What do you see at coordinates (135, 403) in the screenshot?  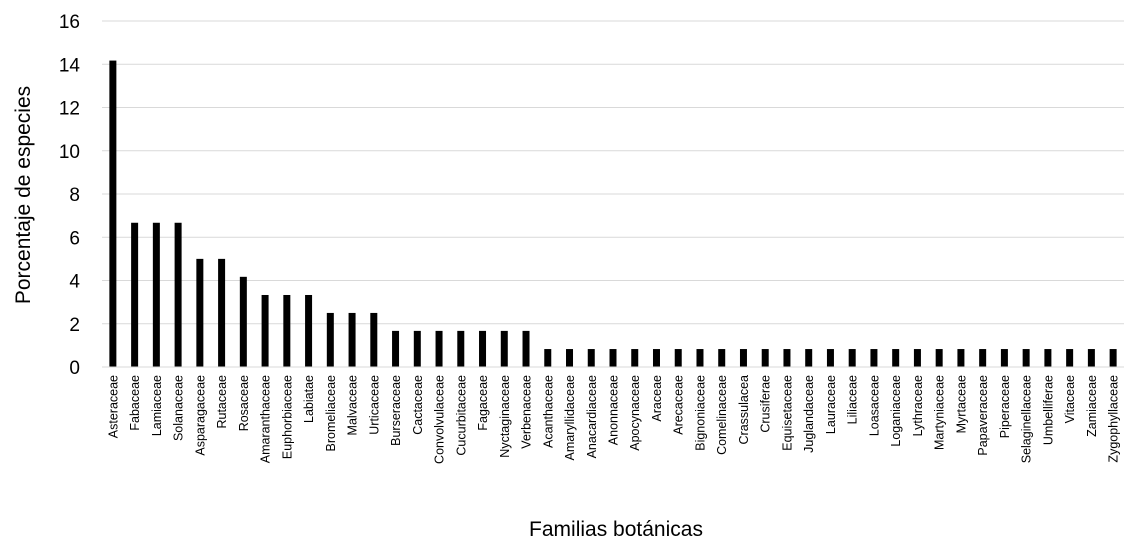 I see `x-tick-label: Fabaceae` at bounding box center [135, 403].